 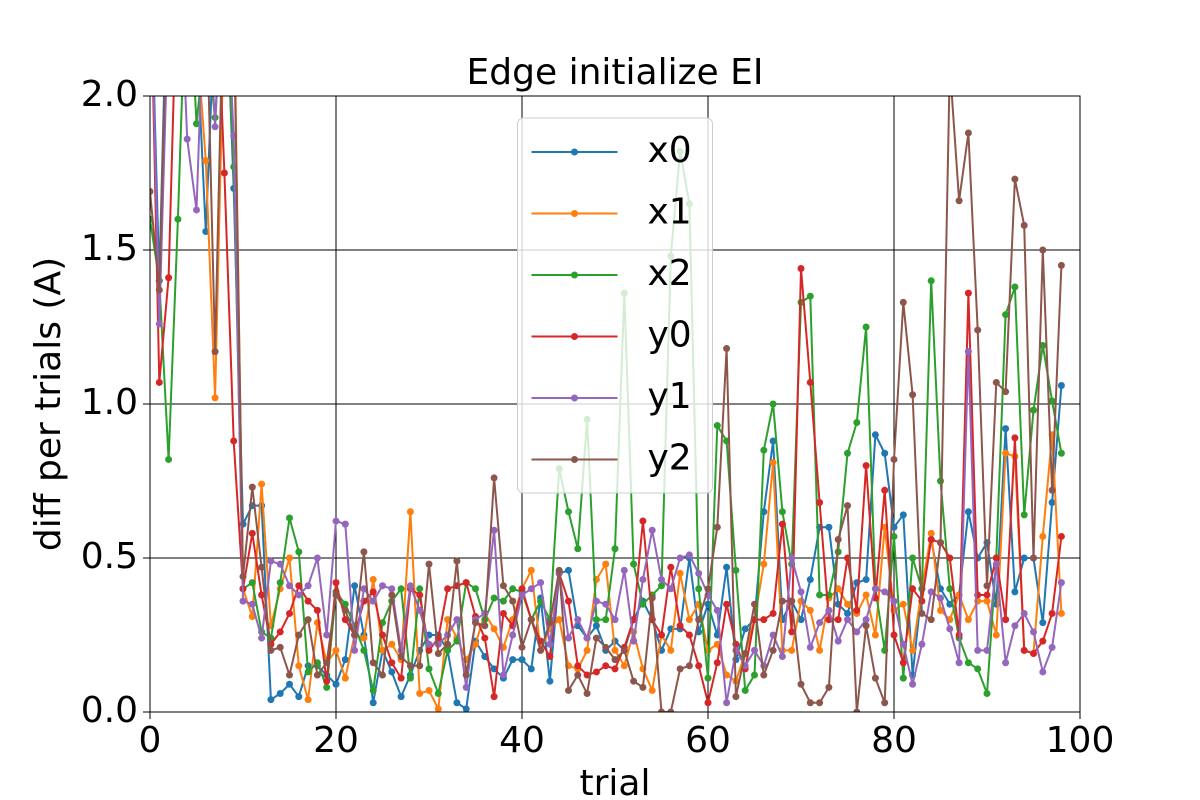 What do you see at coordinates (1080, 740) in the screenshot?
I see `x-tick-label: 100` at bounding box center [1080, 740].